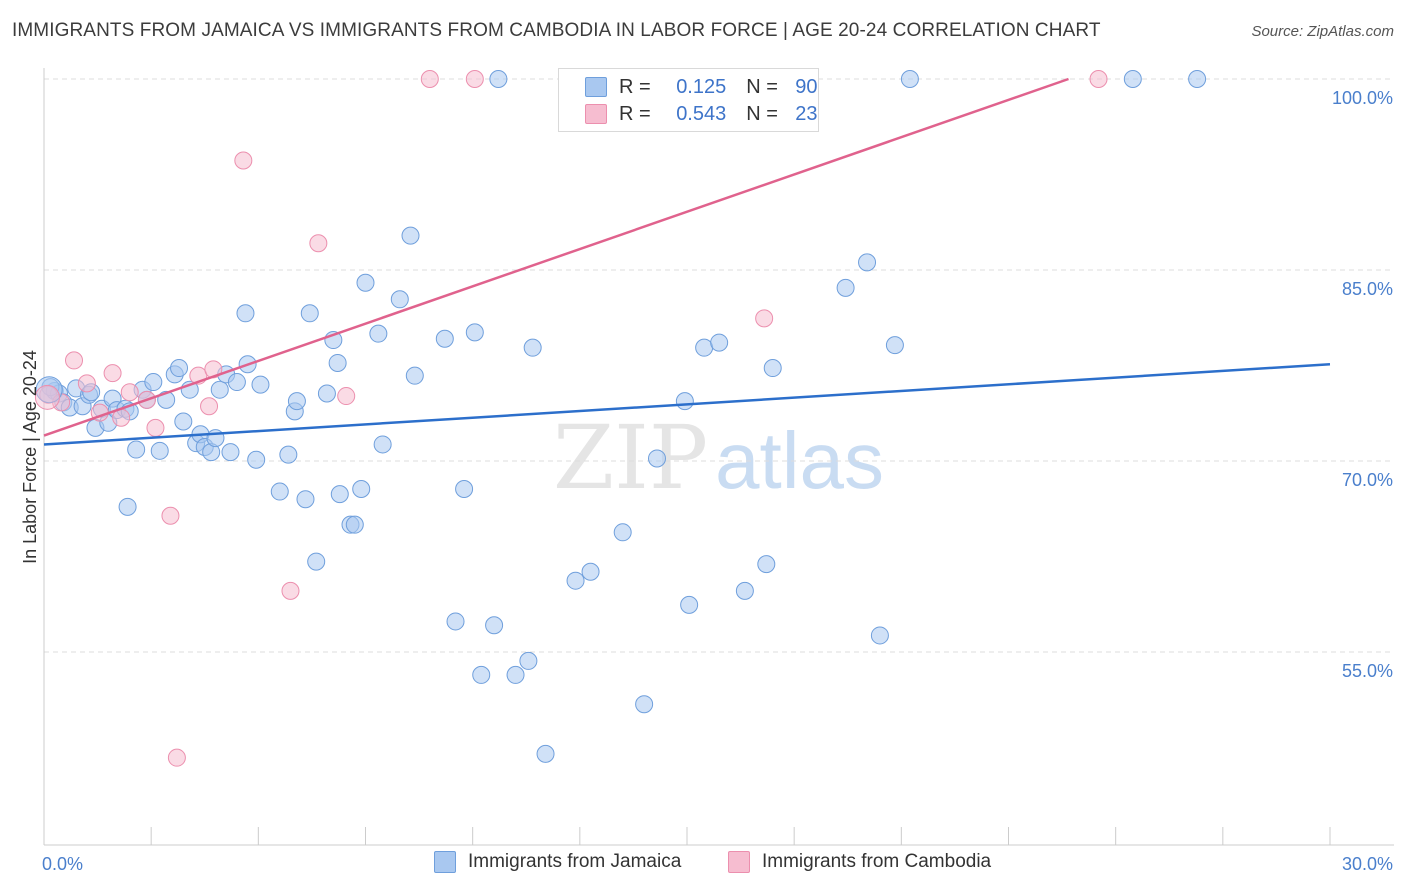 Image resolution: width=1406 pixels, height=892 pixels. Describe the element at coordinates (762, 86) in the screenshot. I see `legend-n-label-jamaica: N =` at that location.